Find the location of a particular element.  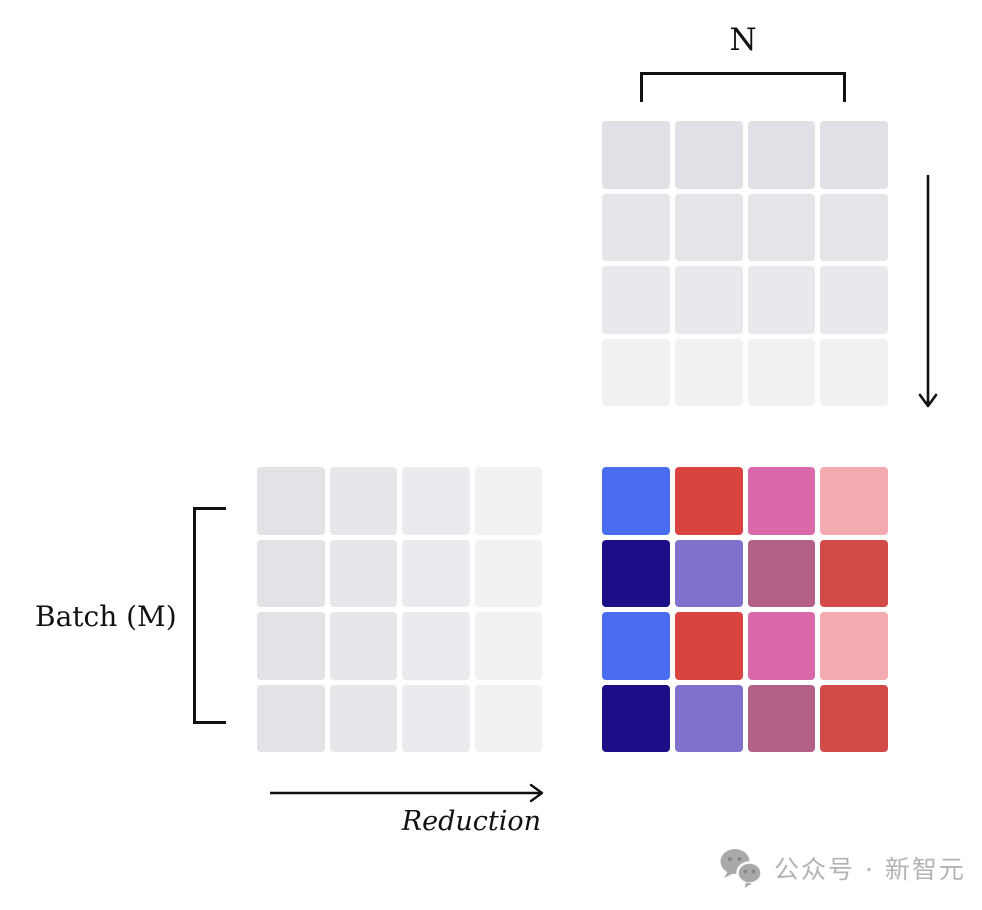

reduction-arrow-icon is located at coordinates (407, 793).